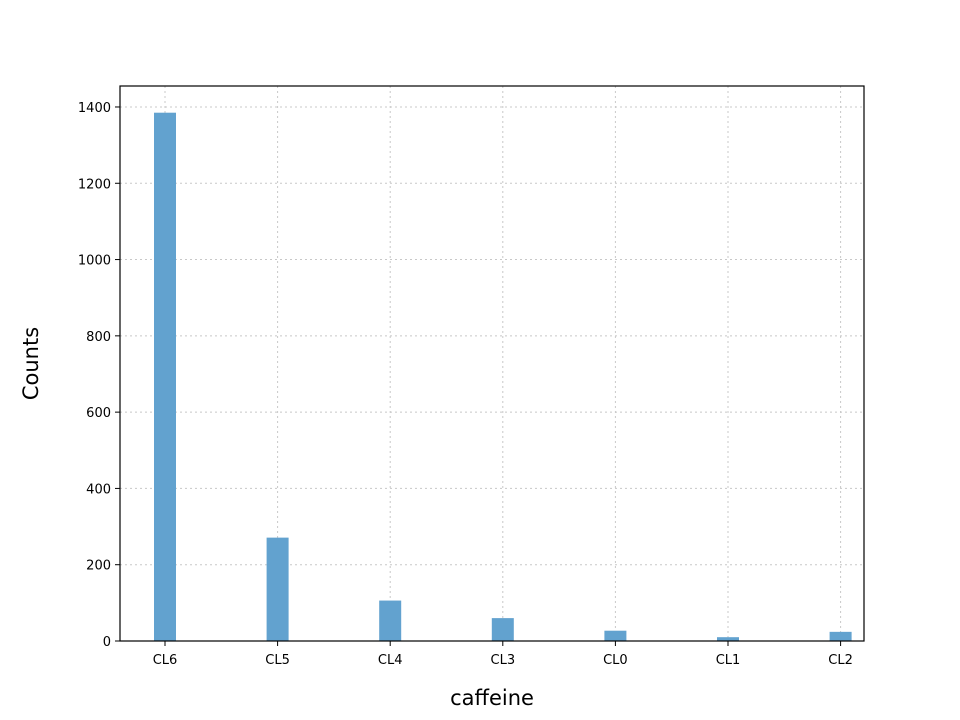 The image size is (960, 720). Describe the element at coordinates (615, 635) in the screenshot. I see `bar-cl0` at that location.